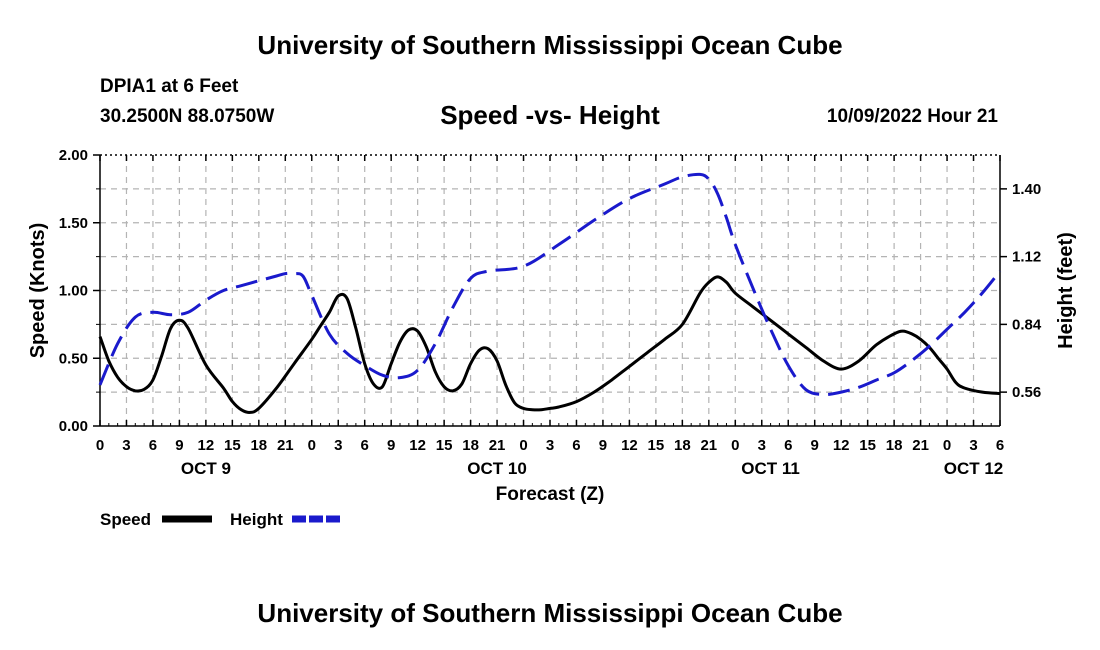 The width and height of the screenshot is (1100, 650). Describe the element at coordinates (770, 468) in the screenshot. I see `date-label: OCT 11` at that location.